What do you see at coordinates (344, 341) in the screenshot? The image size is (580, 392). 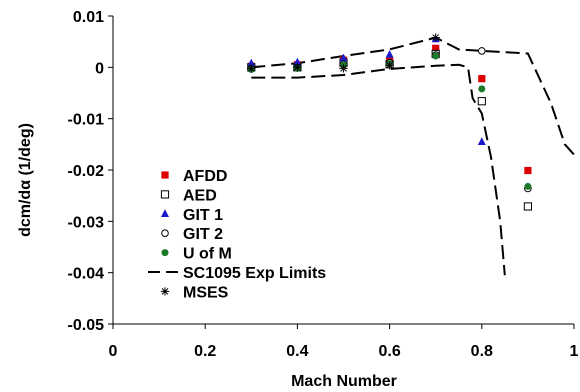 I see `x-axis: 0 0.2 0.4 0.6 0.8 1` at bounding box center [344, 341].